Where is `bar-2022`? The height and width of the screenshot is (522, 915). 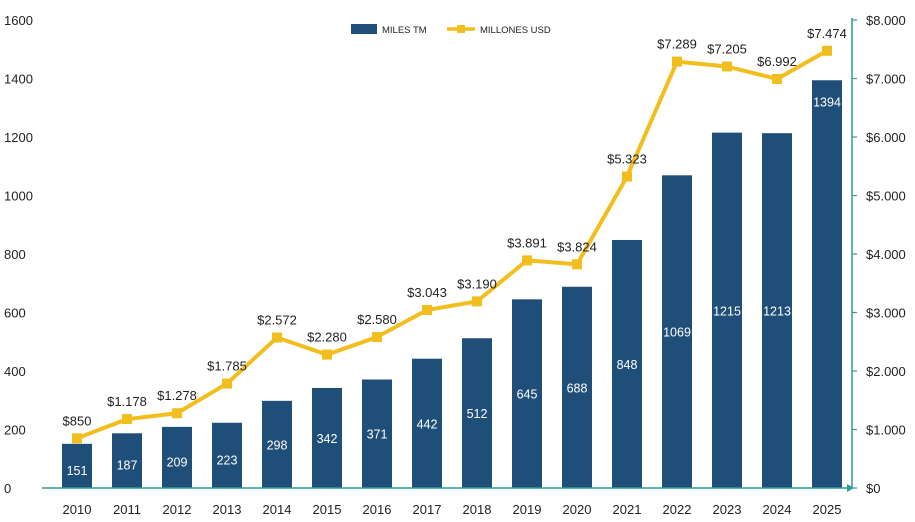 bar-2022 is located at coordinates (677, 331).